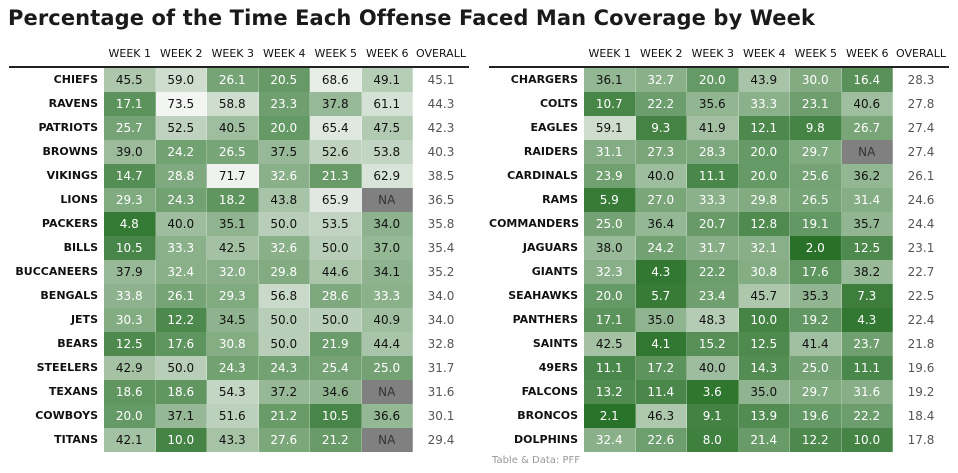  I want to click on heatmap-cell: 51.6, so click(233, 416).